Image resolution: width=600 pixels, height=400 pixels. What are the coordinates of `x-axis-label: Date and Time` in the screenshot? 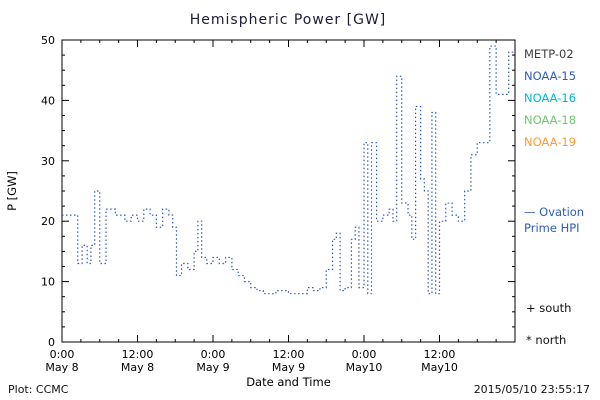 It's located at (288, 382).